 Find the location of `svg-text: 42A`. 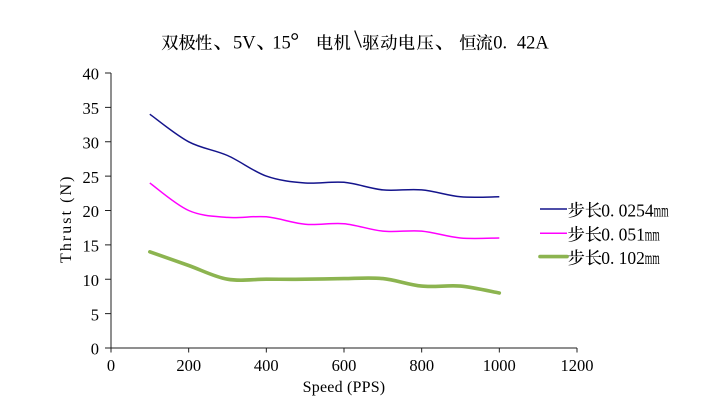

svg-text: 42A is located at coordinates (533, 44).